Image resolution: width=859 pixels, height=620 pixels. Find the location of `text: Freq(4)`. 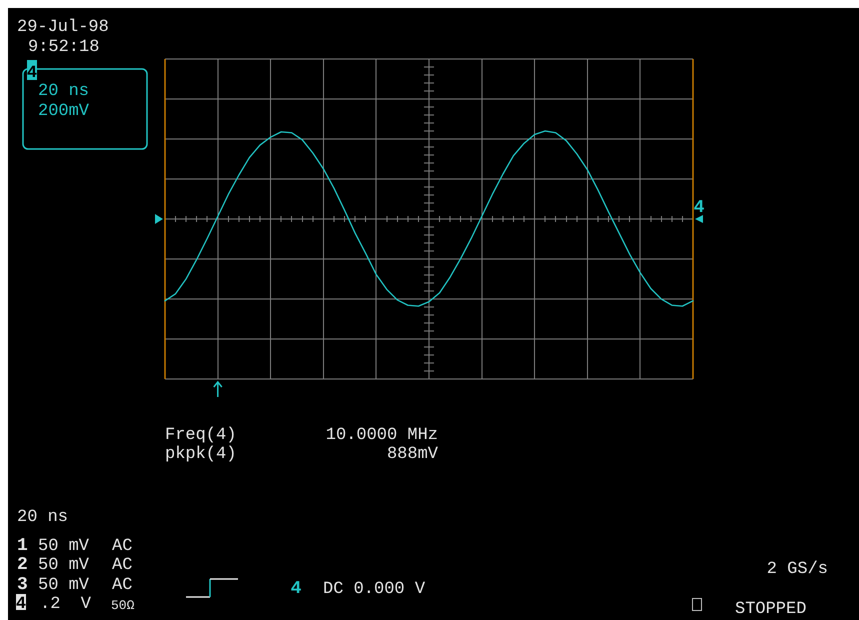

text: Freq(4) is located at coordinates (200, 435).